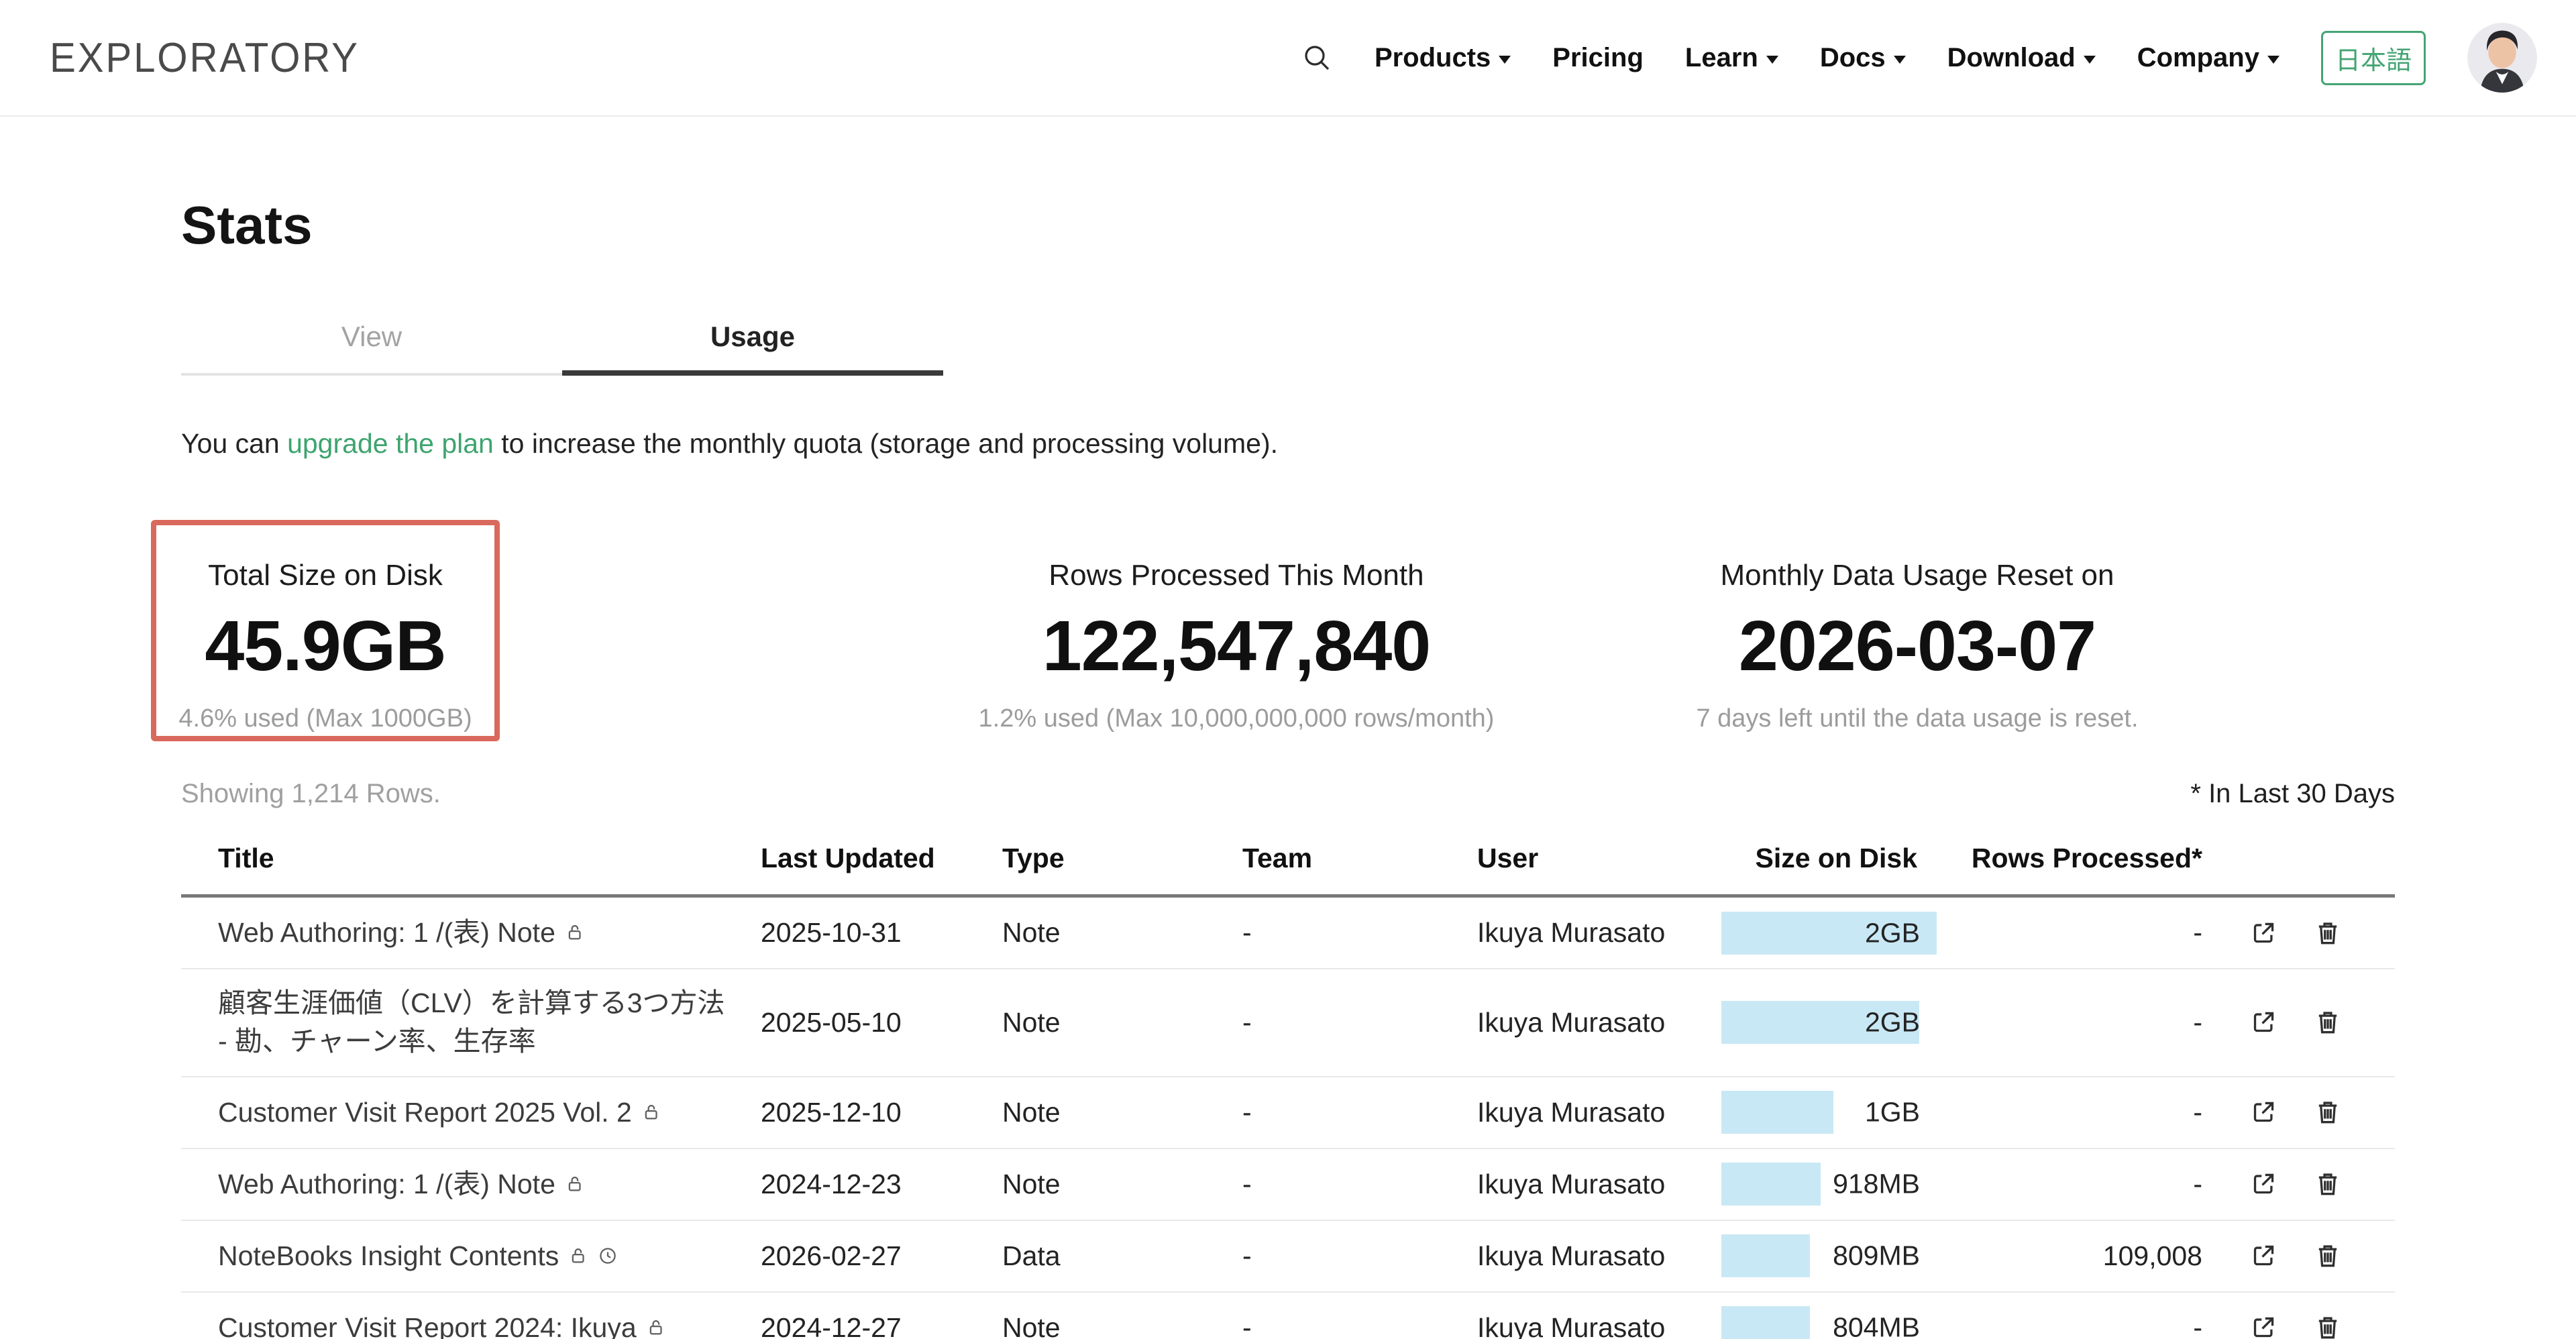 This screenshot has width=2576, height=1339. What do you see at coordinates (1236, 575) in the screenshot?
I see `stat-card-label: Rows Processed This Month` at bounding box center [1236, 575].